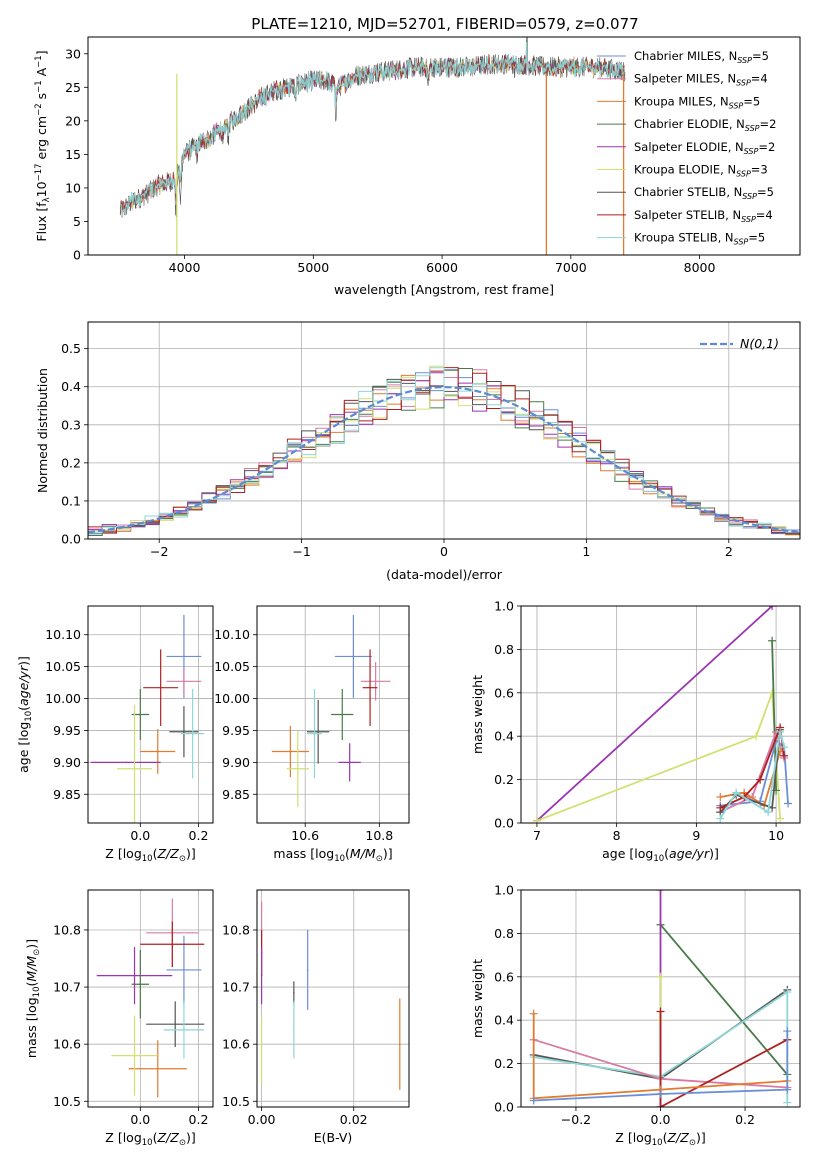 The image size is (819, 1170). What do you see at coordinates (303, 853) in the screenshot?
I see `x-axis-label-part: mass [log` at bounding box center [303, 853].